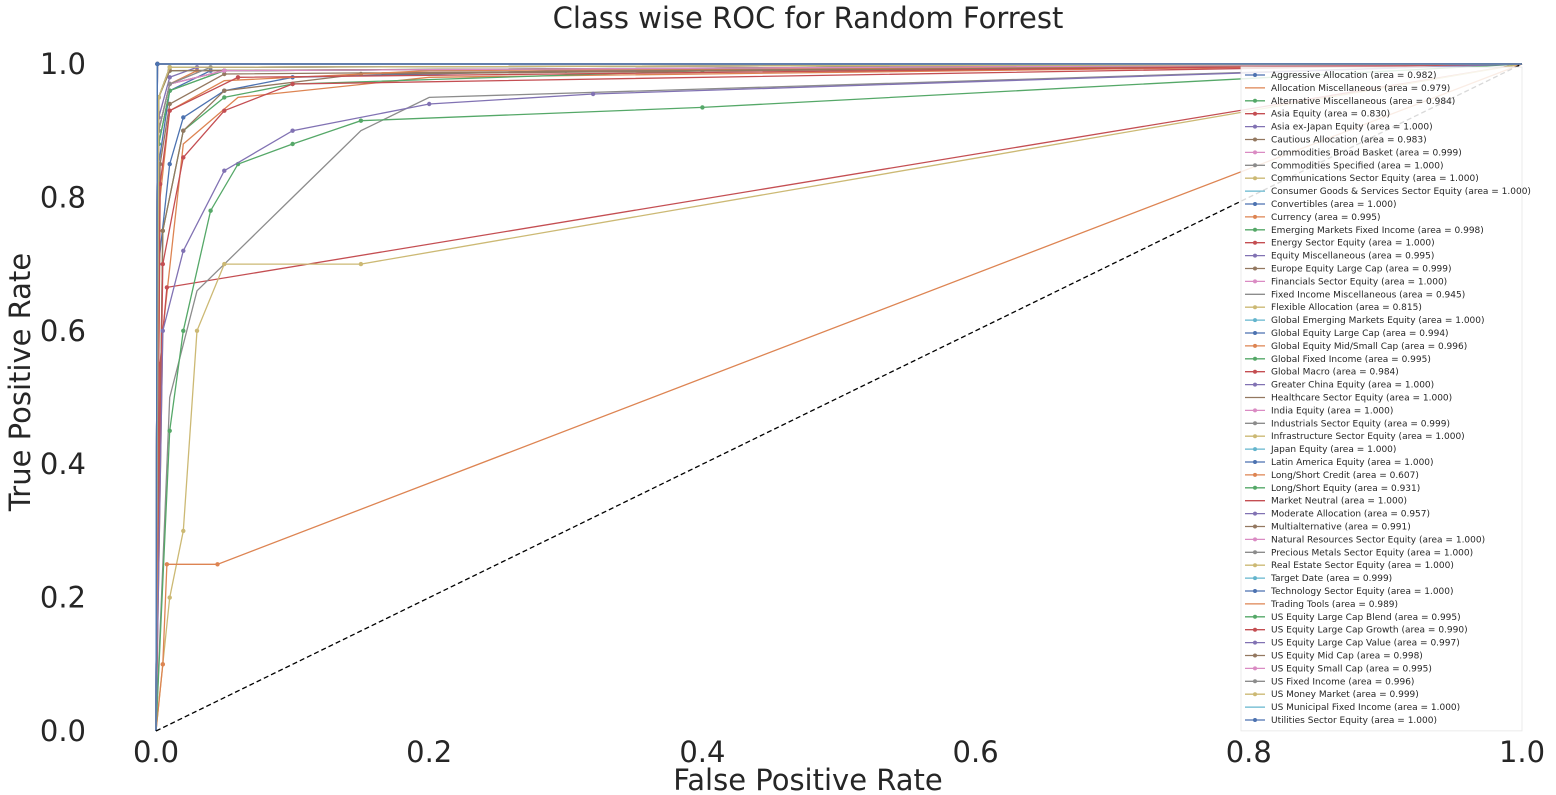 This screenshot has height=795, width=1556. Describe the element at coordinates (1359, 282) in the screenshot. I see `legend-entry: Financials Sector Equity (area = 1.000)` at that location.